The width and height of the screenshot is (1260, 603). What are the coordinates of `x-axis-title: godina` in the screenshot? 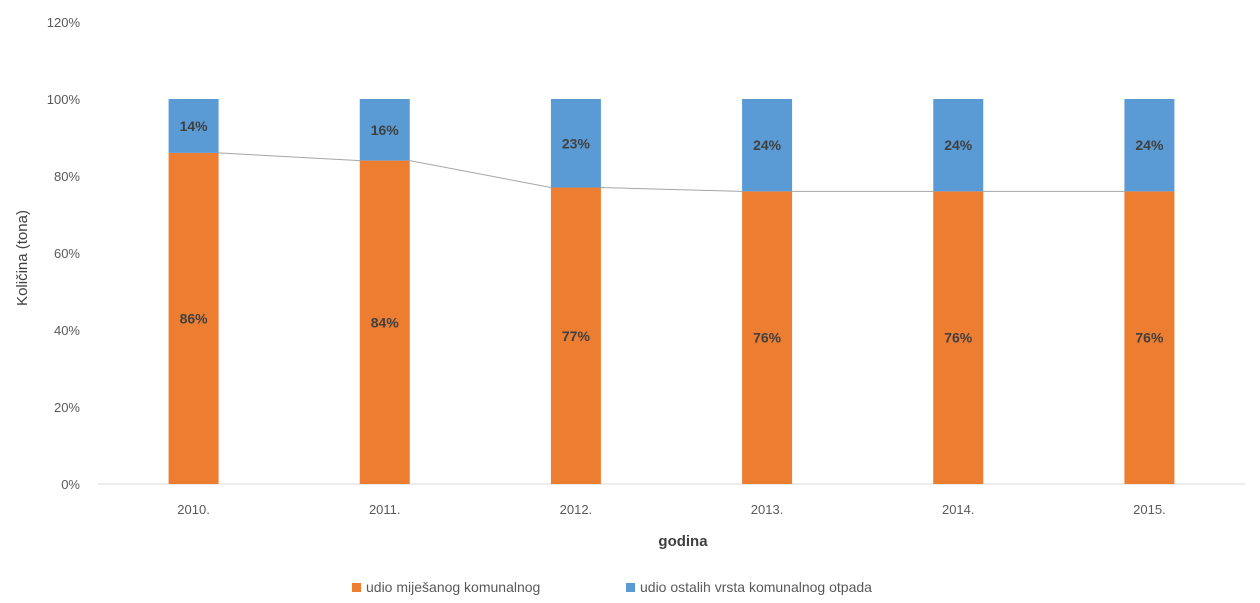 It's located at (683, 541).